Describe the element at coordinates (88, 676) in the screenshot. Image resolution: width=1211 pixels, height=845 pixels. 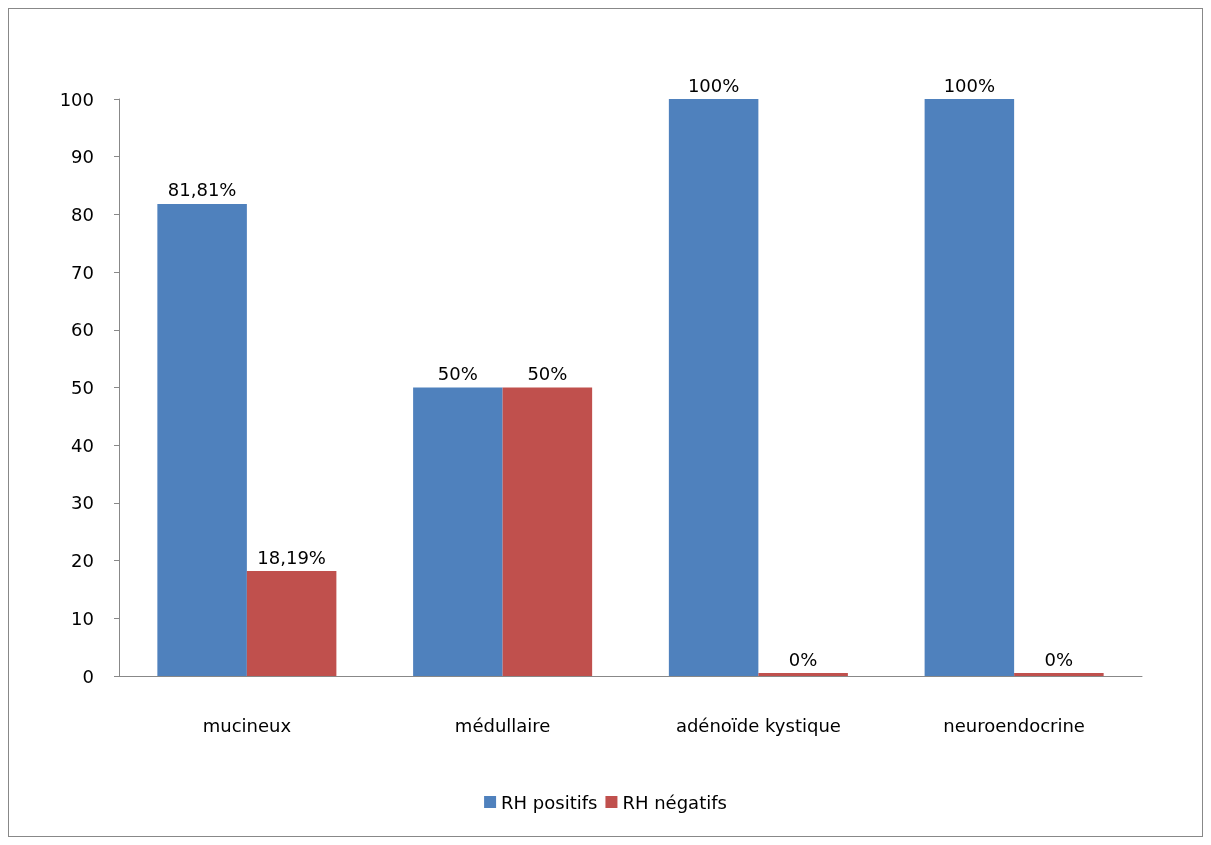
I see `y-tick-label: 0` at that location.